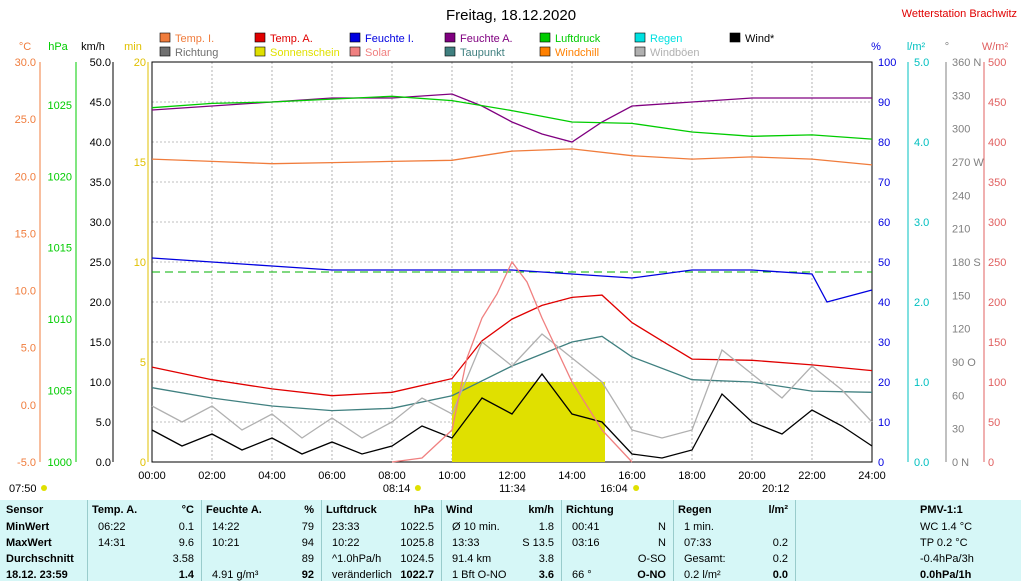  I want to click on pct-tick: 50, so click(884, 263).